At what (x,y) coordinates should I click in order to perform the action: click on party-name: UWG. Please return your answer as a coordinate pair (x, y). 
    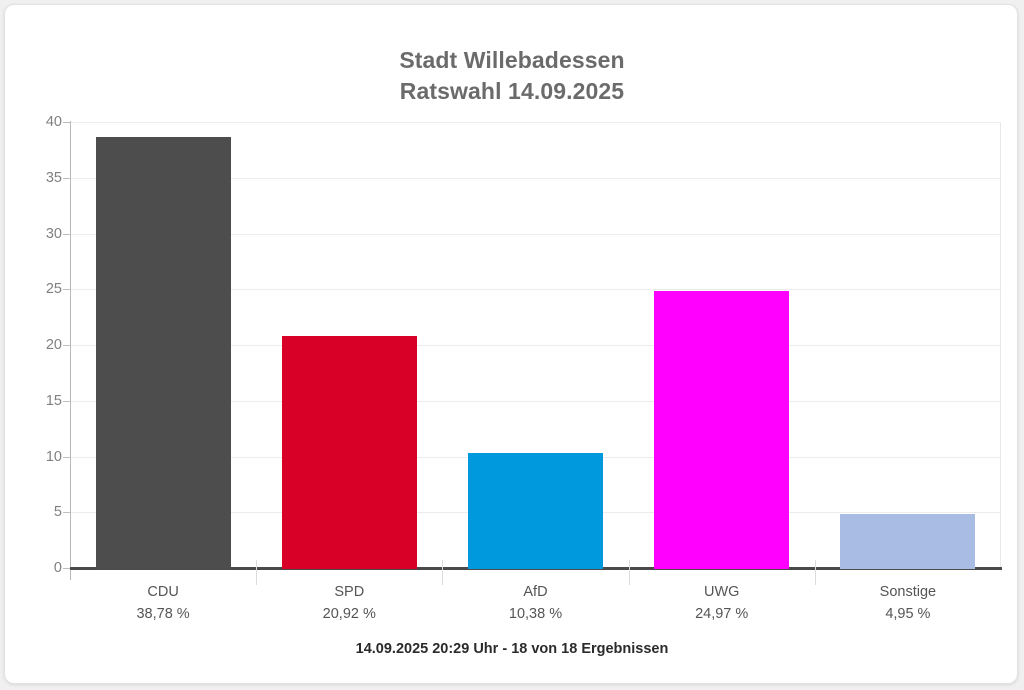
    Looking at the image, I should click on (721, 592).